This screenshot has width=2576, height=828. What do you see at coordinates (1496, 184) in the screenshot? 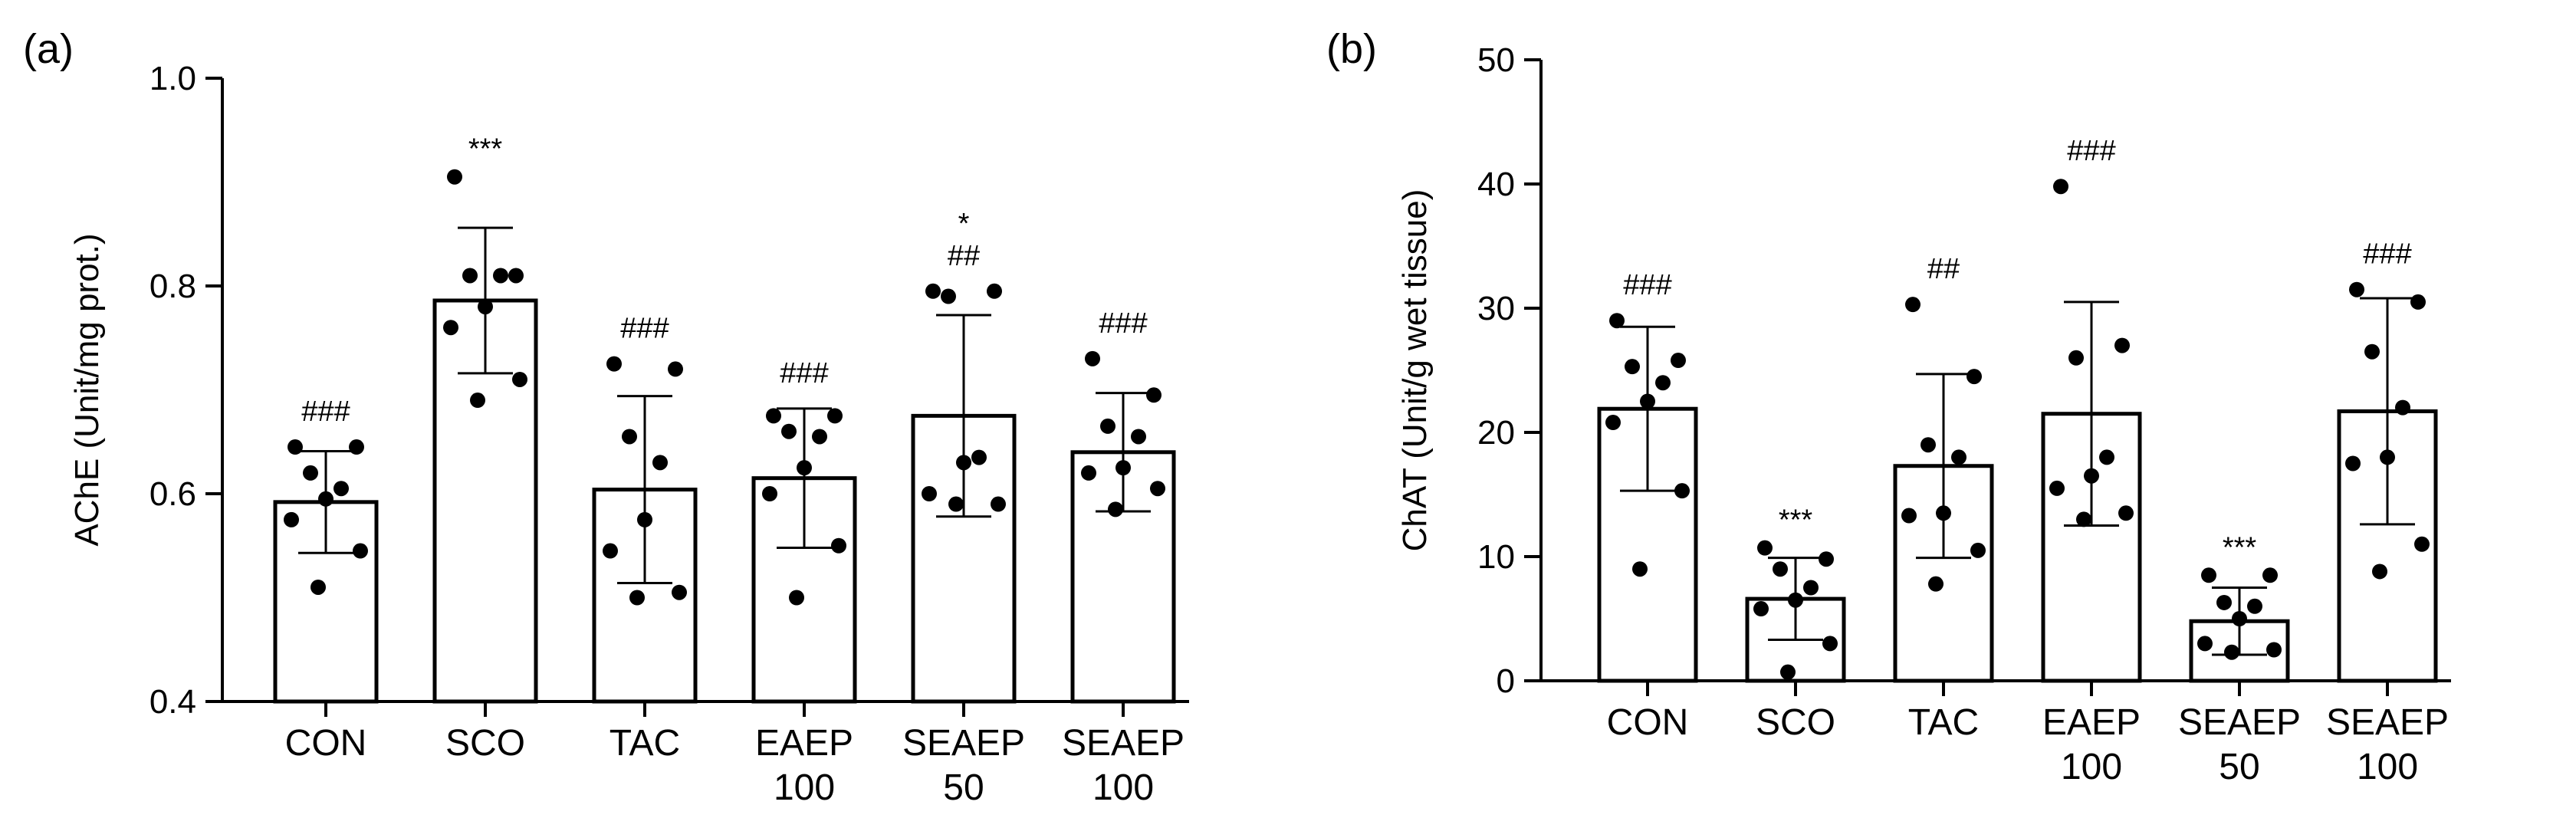
I see `y-tick-label: 40` at bounding box center [1496, 184].